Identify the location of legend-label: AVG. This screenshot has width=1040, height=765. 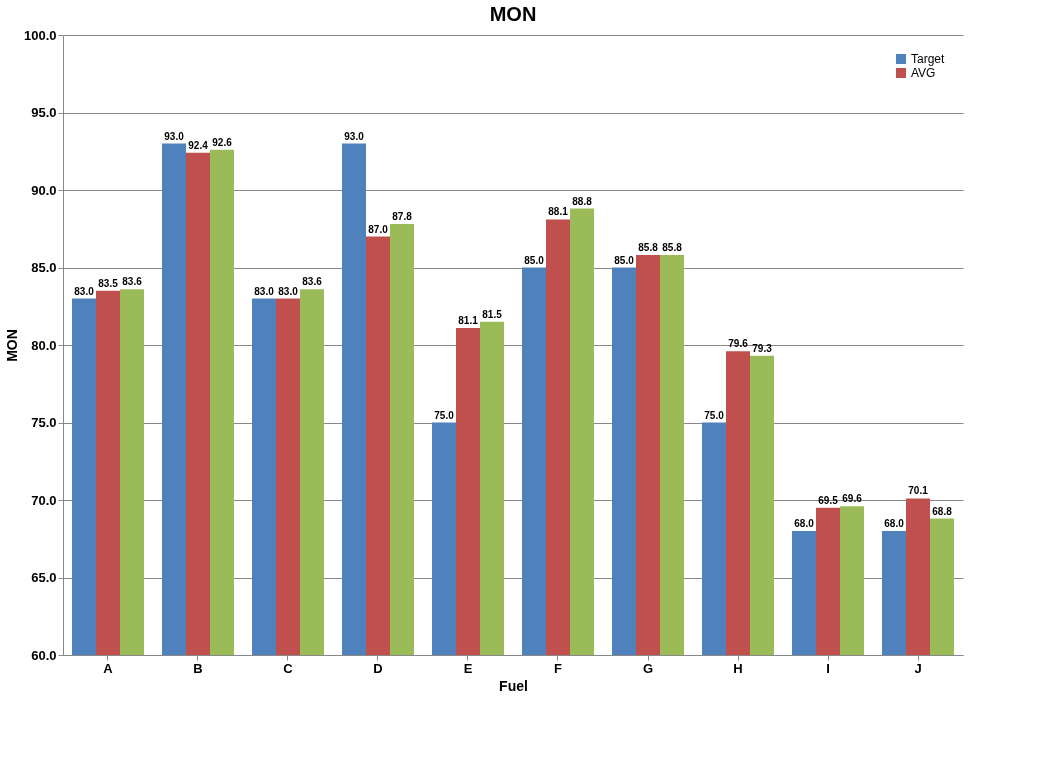
(923, 73).